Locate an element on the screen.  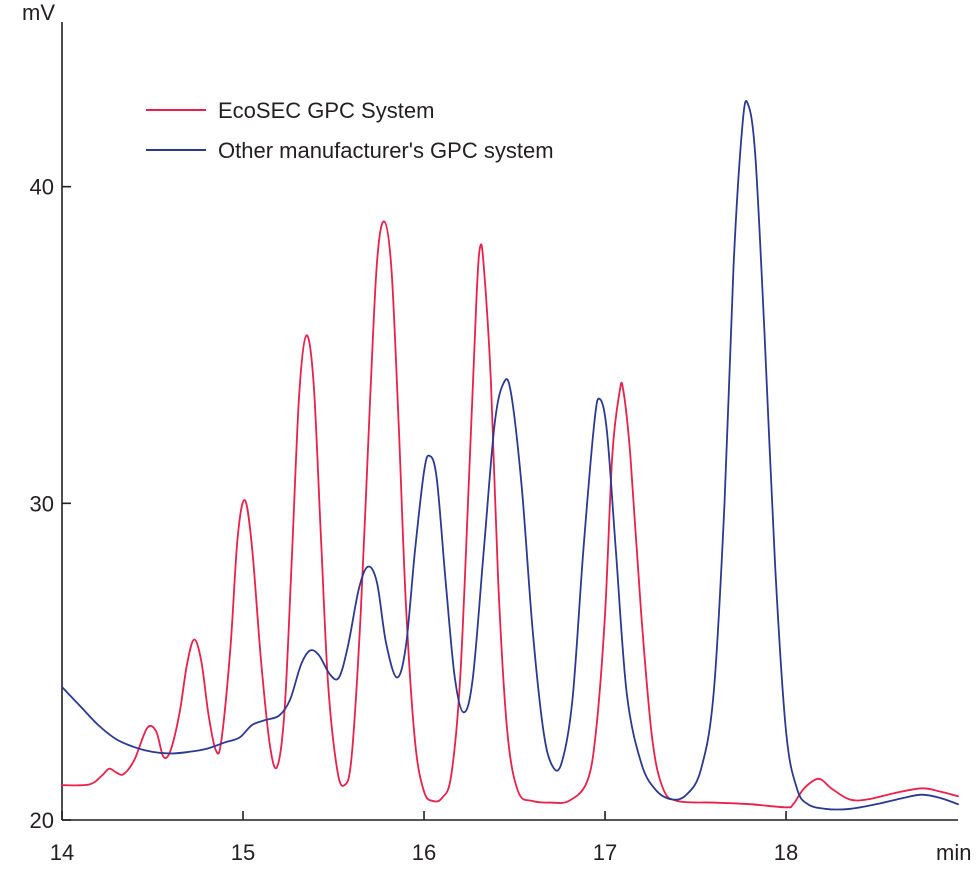
y-tick-label-30: 30 is located at coordinates (42, 503).